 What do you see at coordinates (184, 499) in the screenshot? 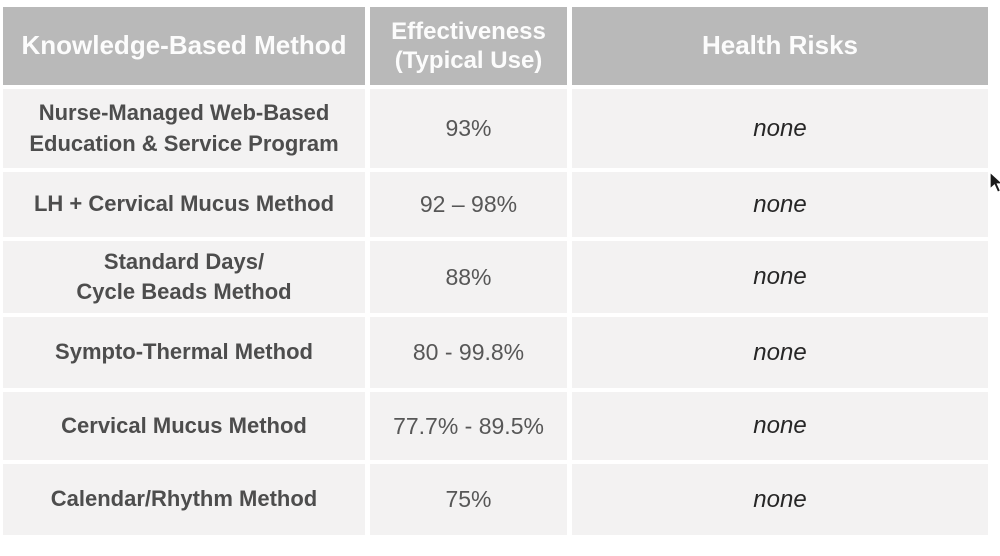
I see `table-cell-method: Calendar/Rhythm Method` at bounding box center [184, 499].